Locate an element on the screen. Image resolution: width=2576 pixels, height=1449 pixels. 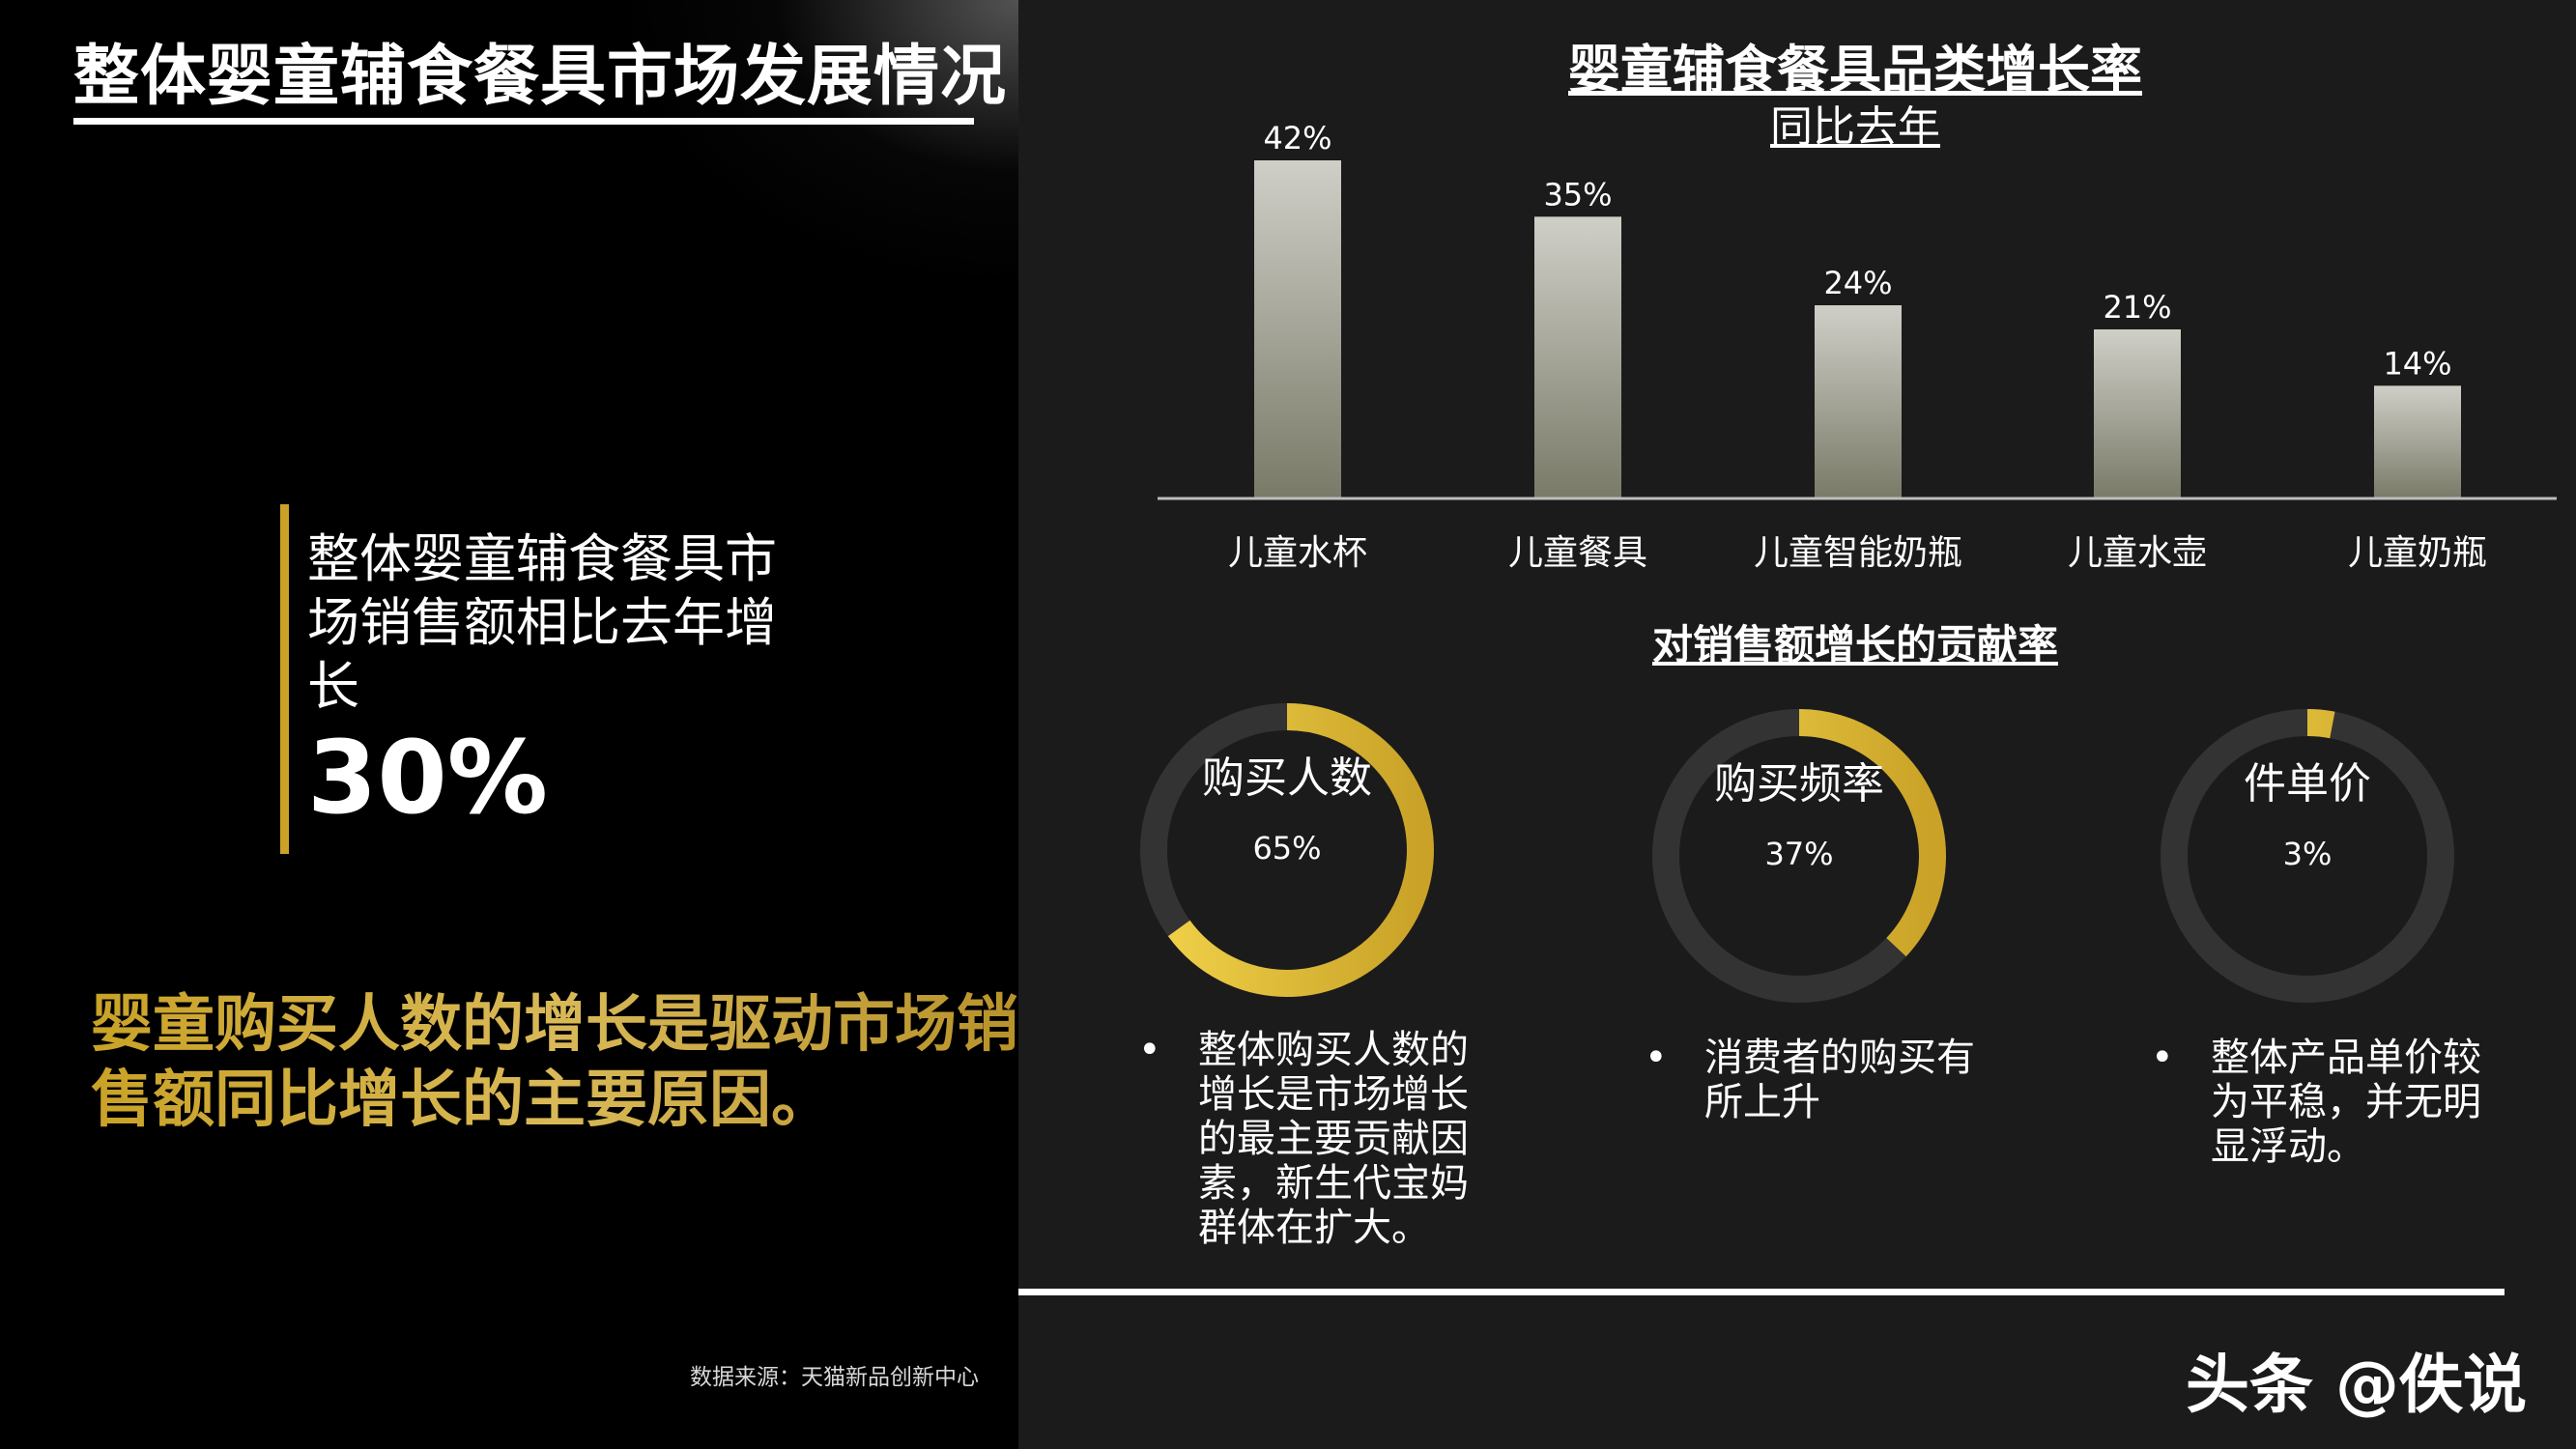
source-note: 数据来源：天猫新品创新中心 is located at coordinates (835, 1377).